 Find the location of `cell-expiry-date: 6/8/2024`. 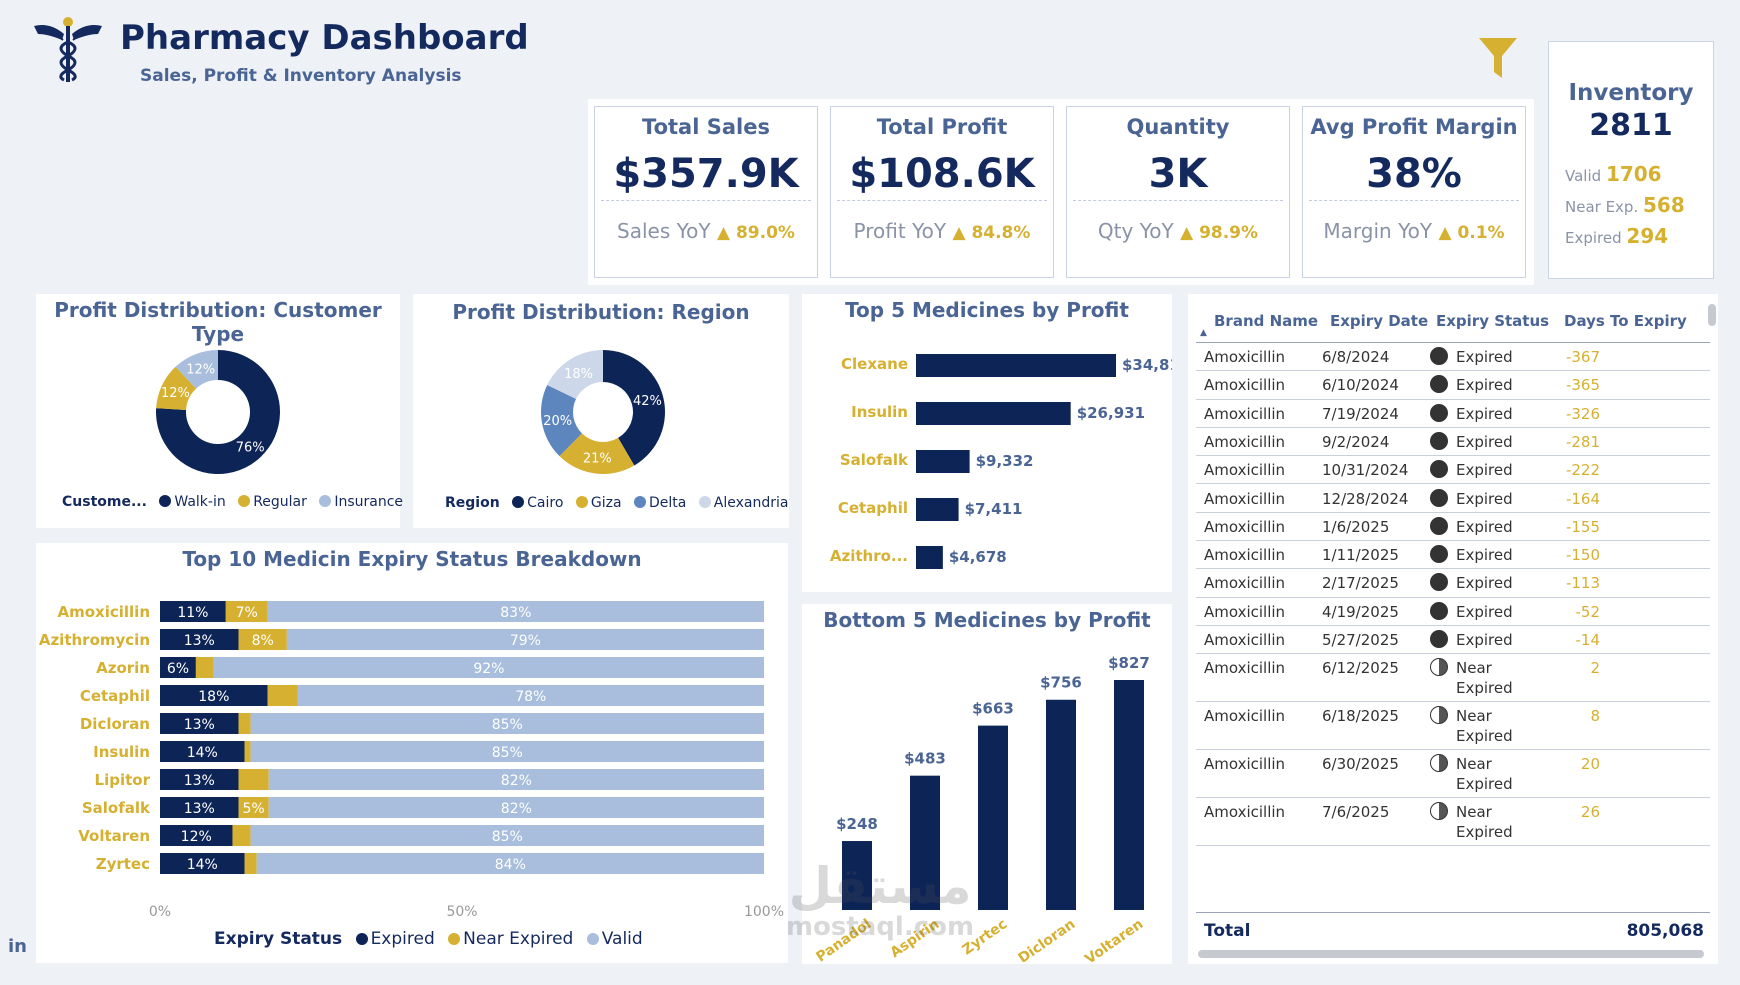

cell-expiry-date: 6/8/2024 is located at coordinates (1356, 357).